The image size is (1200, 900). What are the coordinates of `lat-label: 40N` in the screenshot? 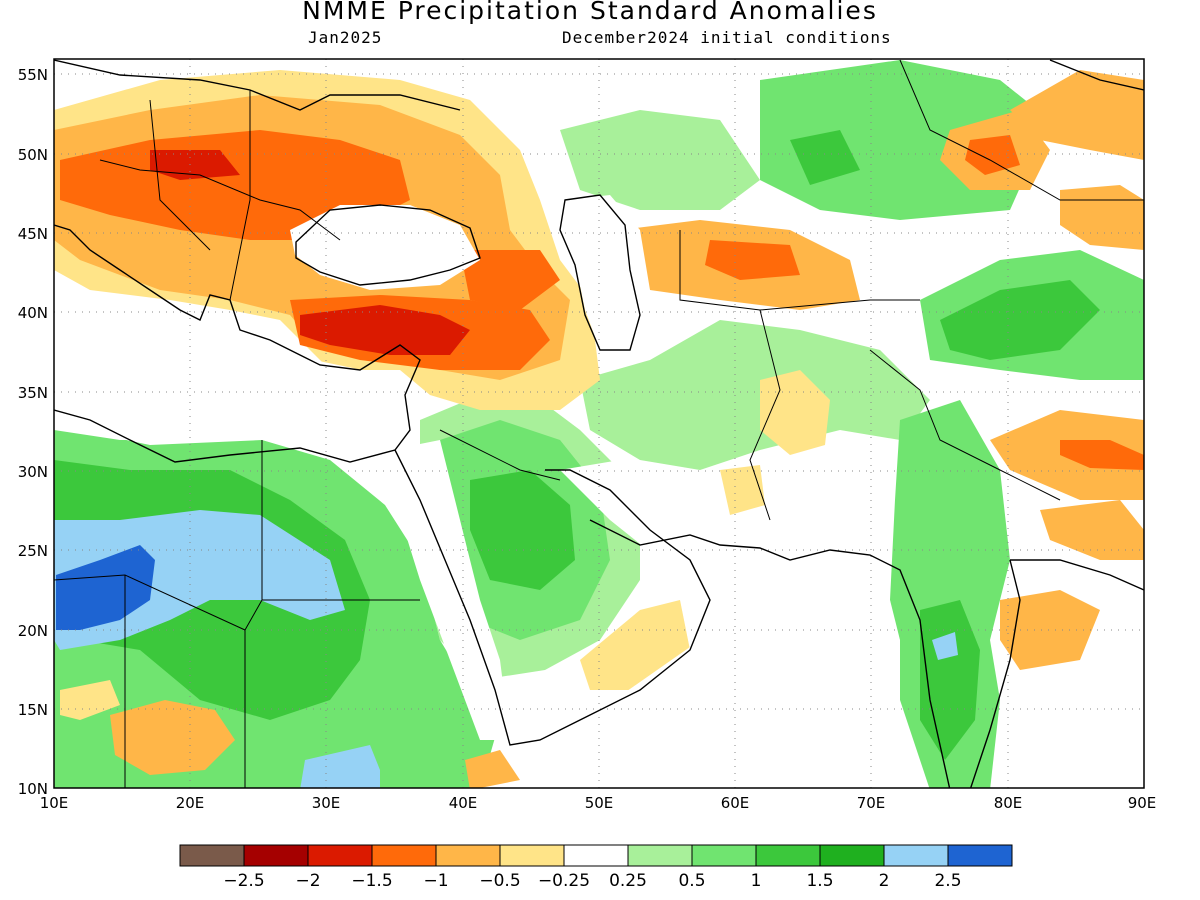 It's located at (33, 313).